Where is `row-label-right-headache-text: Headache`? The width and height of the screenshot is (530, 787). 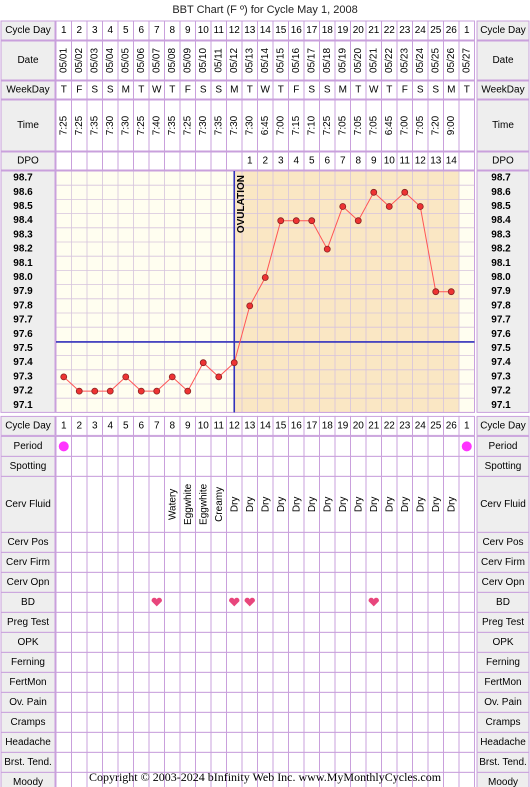
row-label-right-headache-text: Headache is located at coordinates (503, 742).